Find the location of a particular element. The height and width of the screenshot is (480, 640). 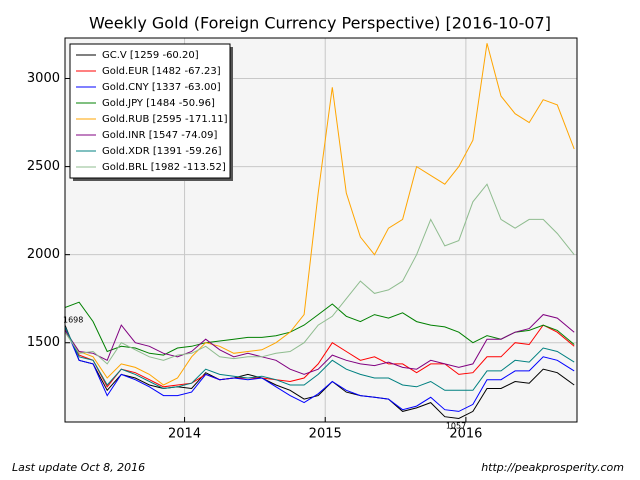

y-tick-label: 2000 is located at coordinates (43, 254).